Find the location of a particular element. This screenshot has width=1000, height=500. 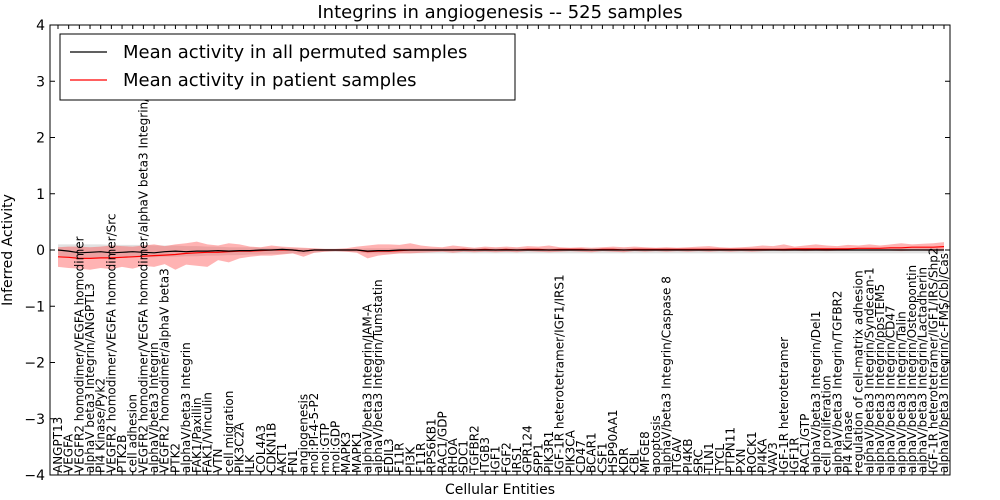

category-label: PI4KB is located at coordinates (688, 455).